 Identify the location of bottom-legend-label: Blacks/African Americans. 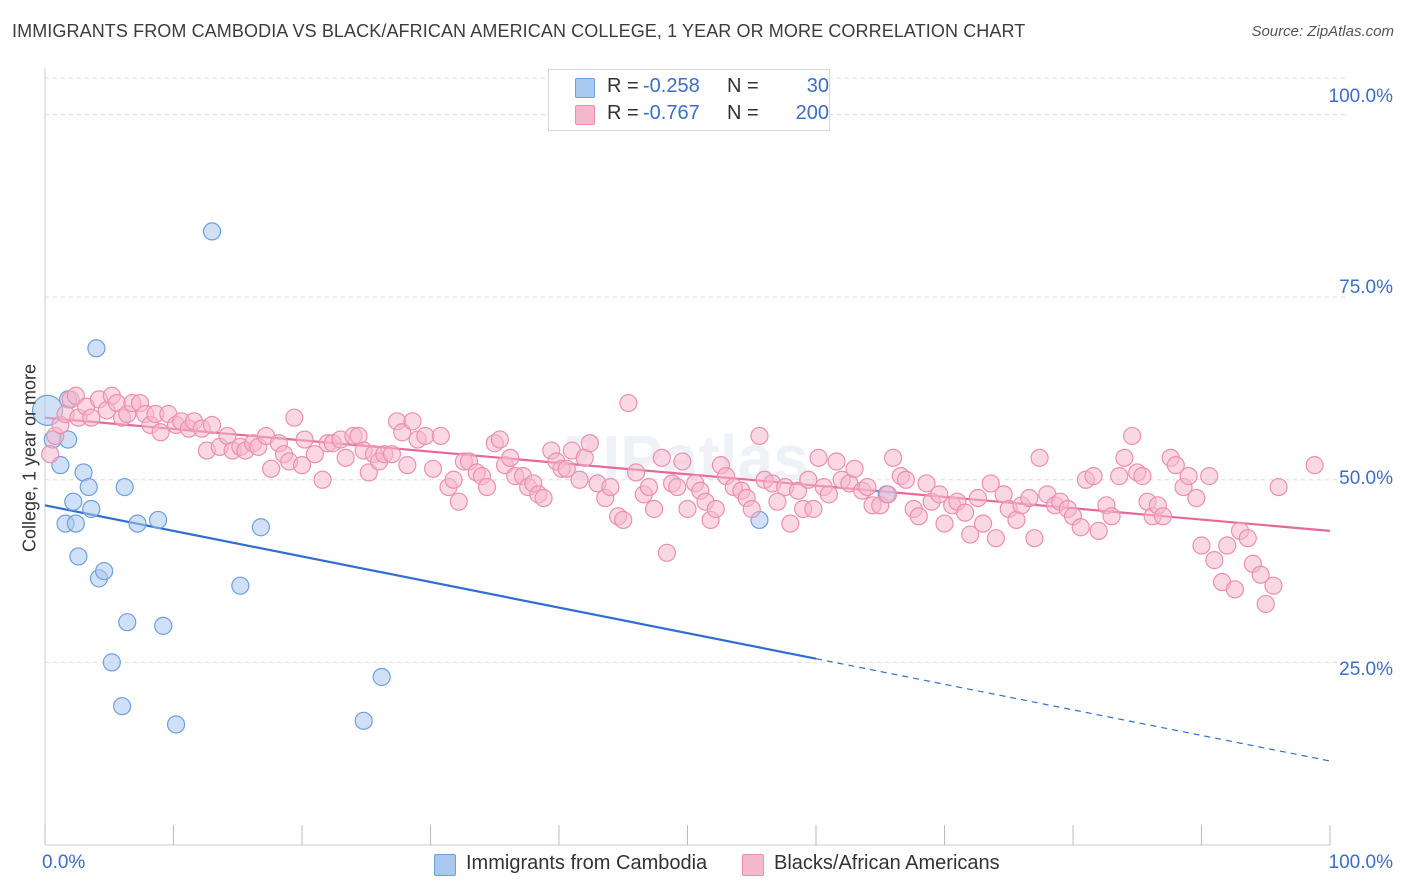
(887, 863).